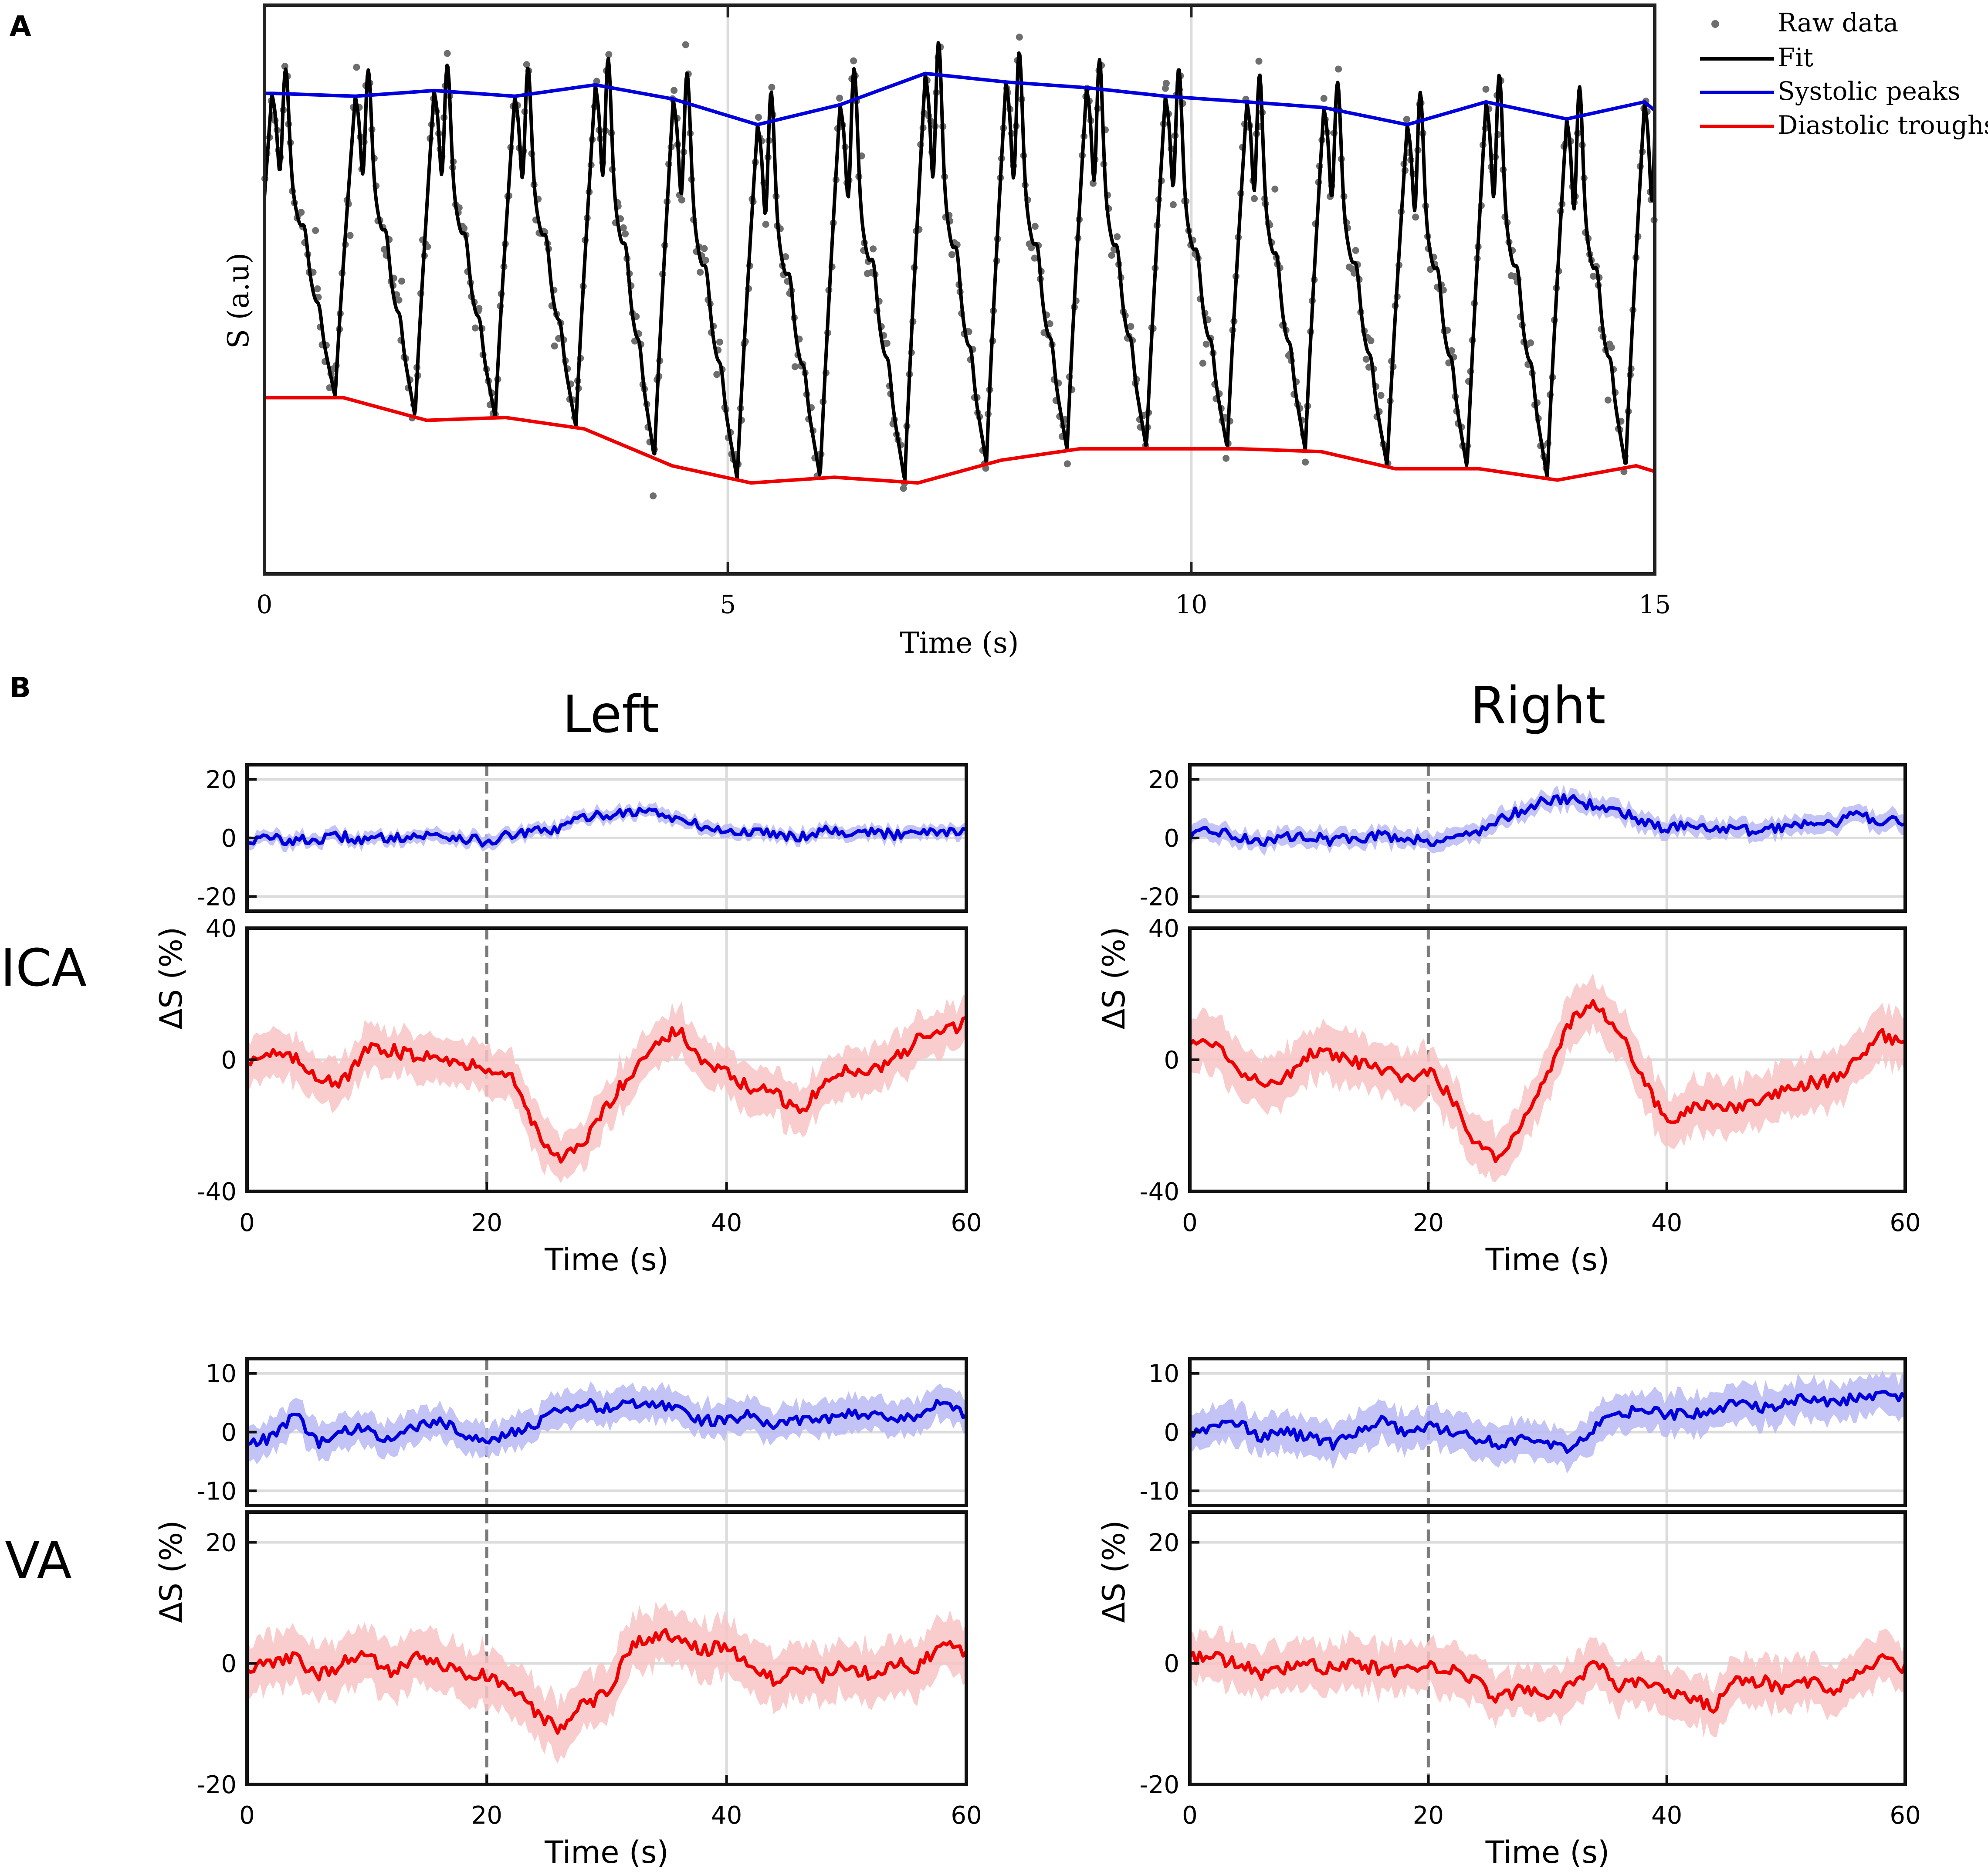 This screenshot has height=1872, width=1988. What do you see at coordinates (1883, 125) in the screenshot?
I see `legend-diastolic-label: Diastolic troughs` at bounding box center [1883, 125].